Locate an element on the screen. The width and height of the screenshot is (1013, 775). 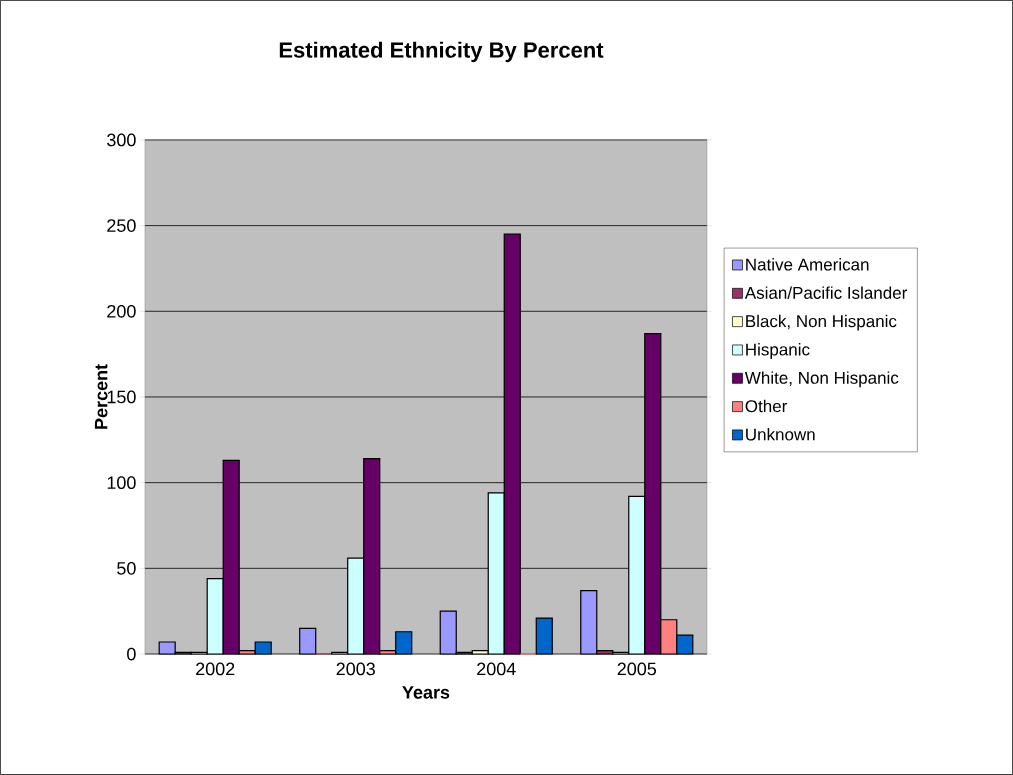
y-tick-label: 250 is located at coordinates (121, 225).